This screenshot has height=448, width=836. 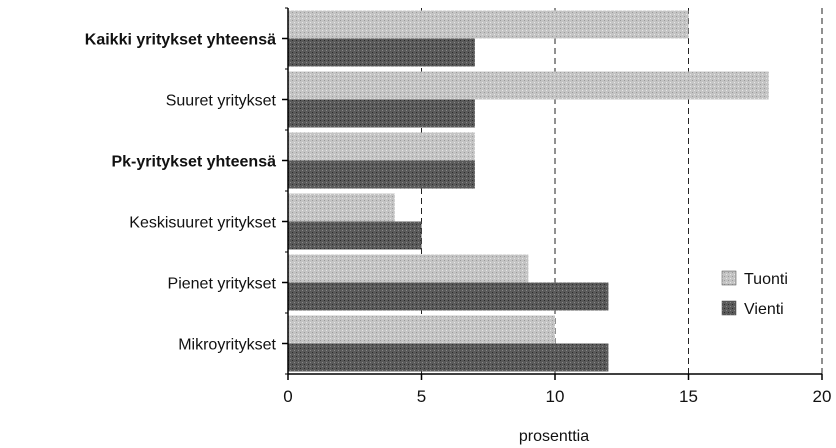 I want to click on x-tick-label-0: 0, so click(x=287, y=396).